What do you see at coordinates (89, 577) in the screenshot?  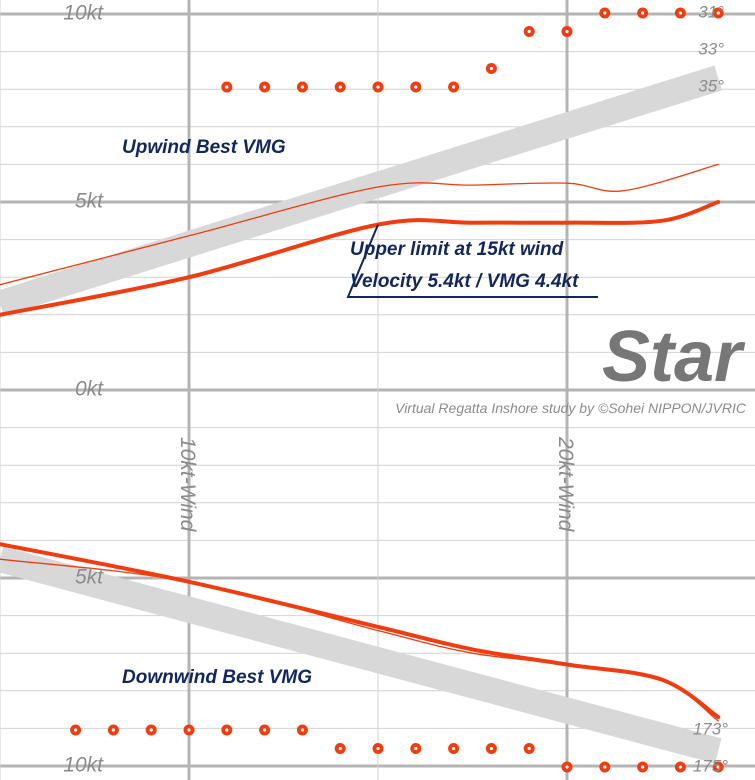 I see `downwind-y-label: 5kt` at bounding box center [89, 577].